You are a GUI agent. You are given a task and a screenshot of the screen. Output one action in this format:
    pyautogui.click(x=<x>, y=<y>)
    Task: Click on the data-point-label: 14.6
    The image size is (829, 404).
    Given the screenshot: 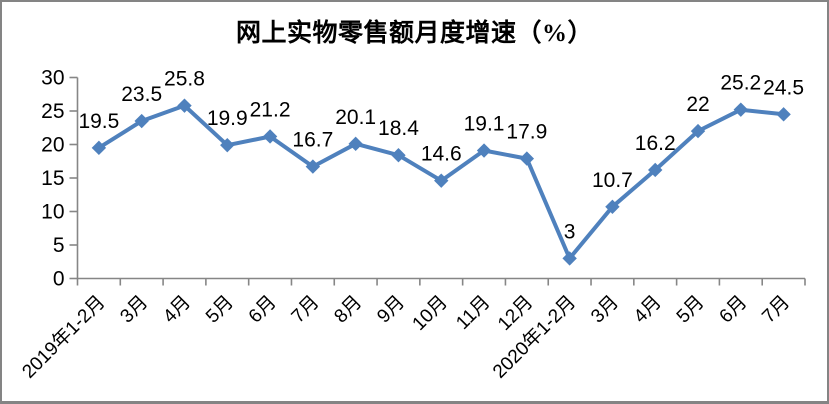 What is the action you would take?
    pyautogui.click(x=441, y=154)
    